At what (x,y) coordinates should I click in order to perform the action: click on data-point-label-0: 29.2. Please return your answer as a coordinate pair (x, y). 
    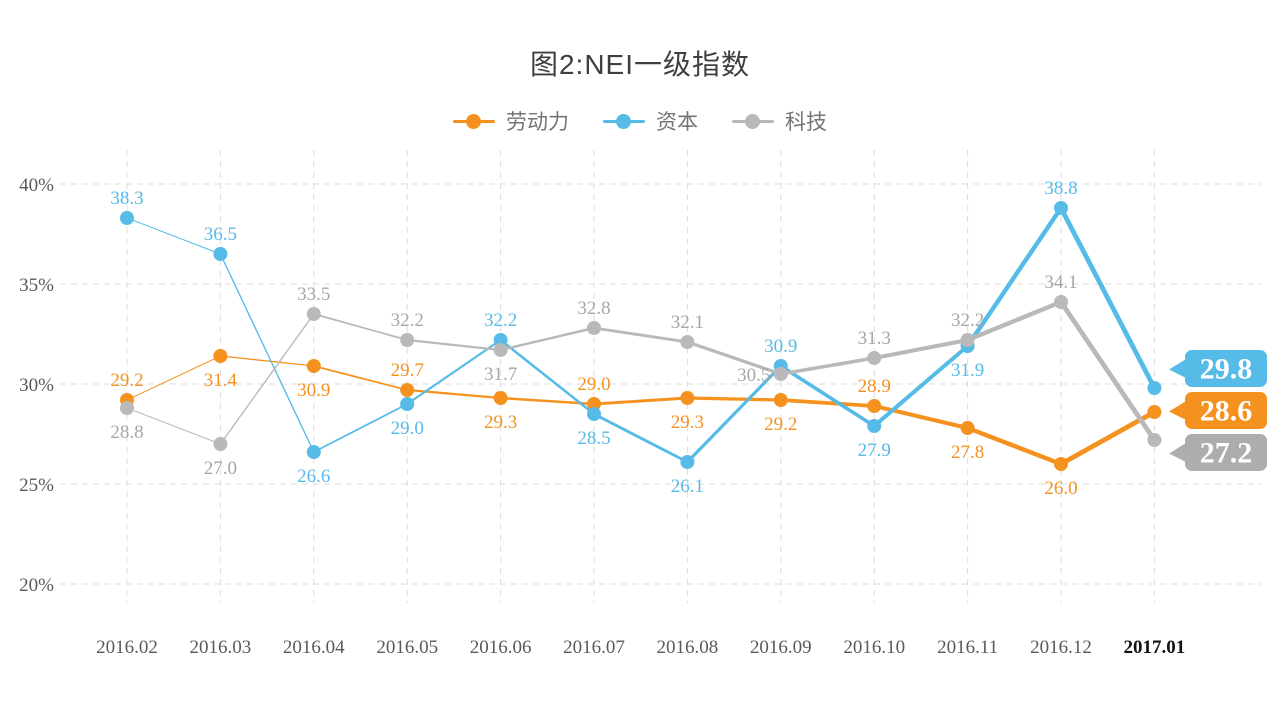
    Looking at the image, I should click on (780, 424).